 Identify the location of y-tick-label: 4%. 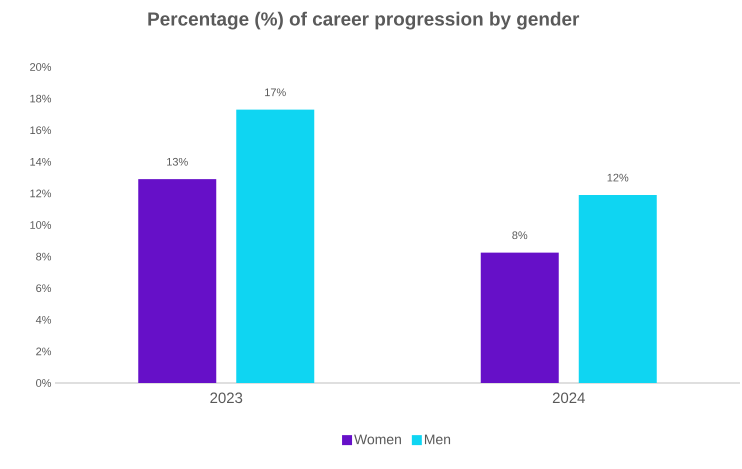
(44, 320).